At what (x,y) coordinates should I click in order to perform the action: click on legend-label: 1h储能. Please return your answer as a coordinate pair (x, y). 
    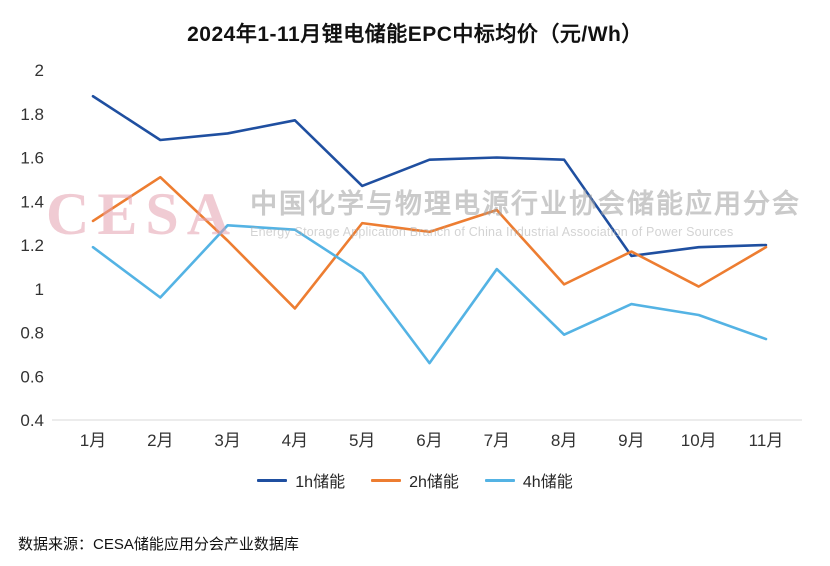
    Looking at the image, I should click on (320, 482).